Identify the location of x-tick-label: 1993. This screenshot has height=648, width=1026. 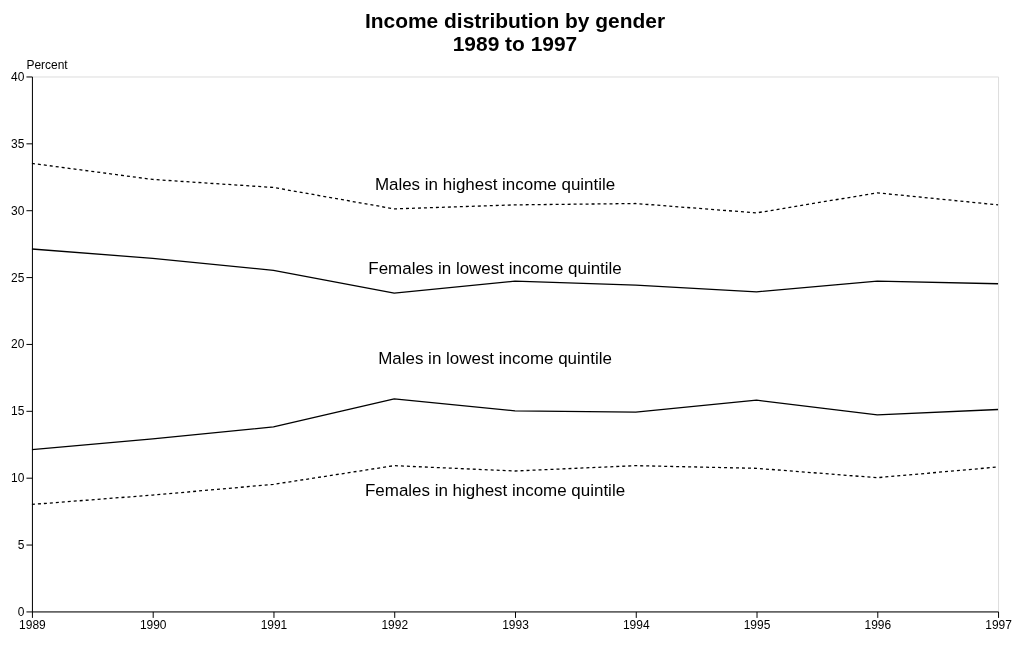
(516, 624).